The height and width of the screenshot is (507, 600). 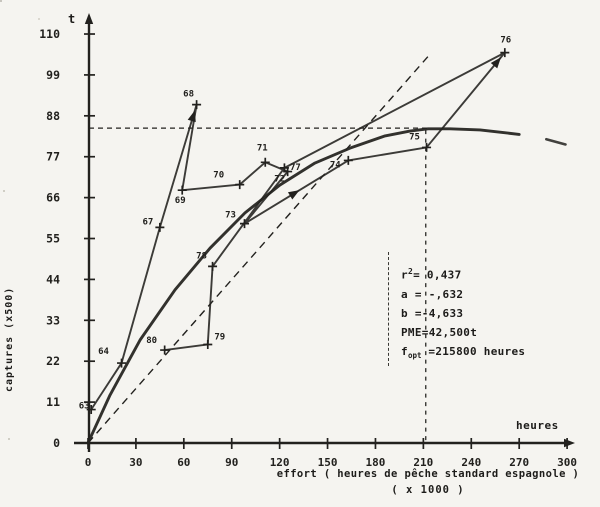 What do you see at coordinates (328, 462) in the screenshot?
I see `x-tick-label: 150` at bounding box center [328, 462].